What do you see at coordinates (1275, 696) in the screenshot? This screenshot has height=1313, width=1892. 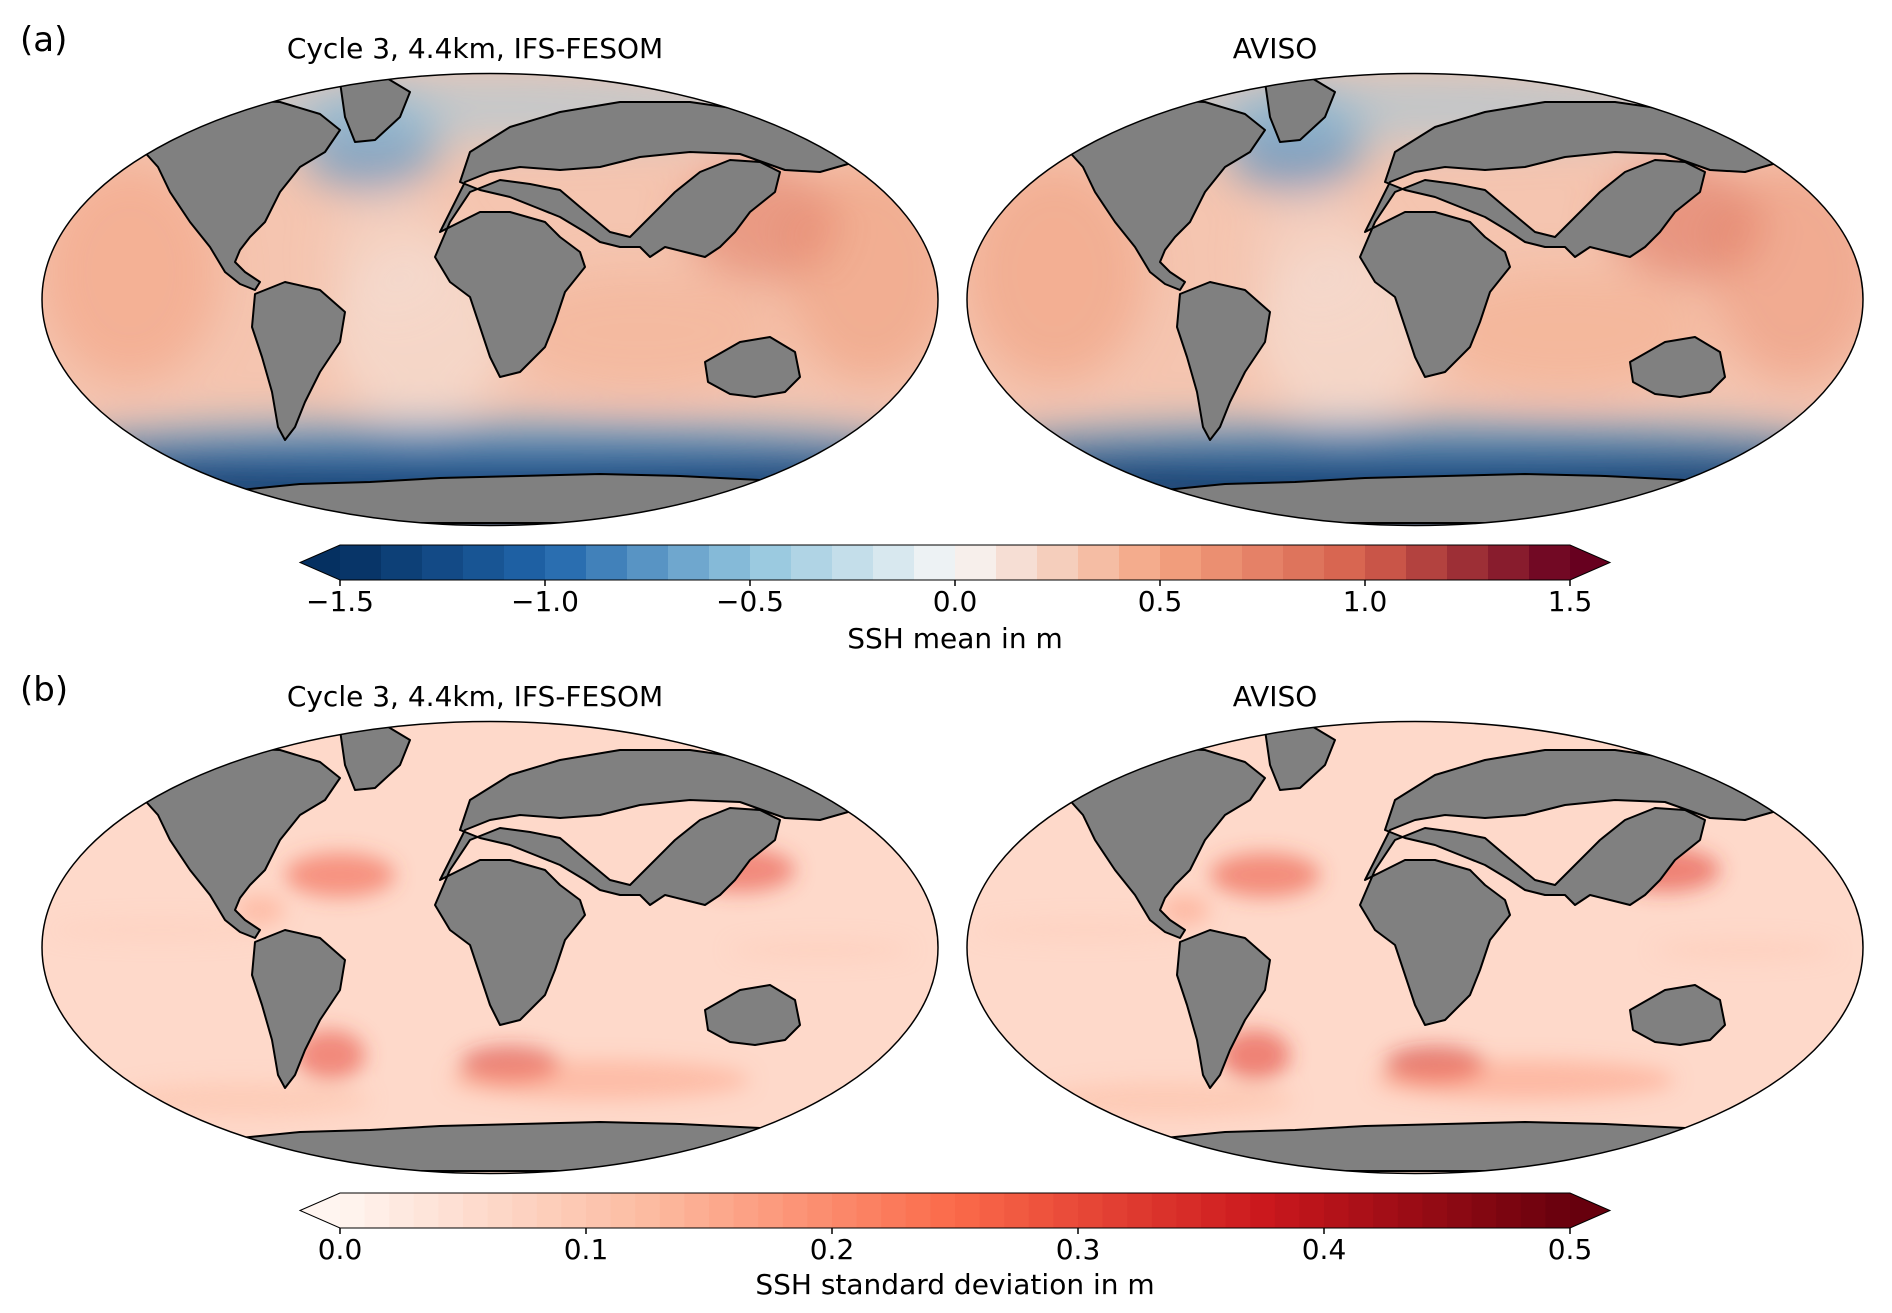 I see `panel-b-right-title: AVISO` at bounding box center [1275, 696].